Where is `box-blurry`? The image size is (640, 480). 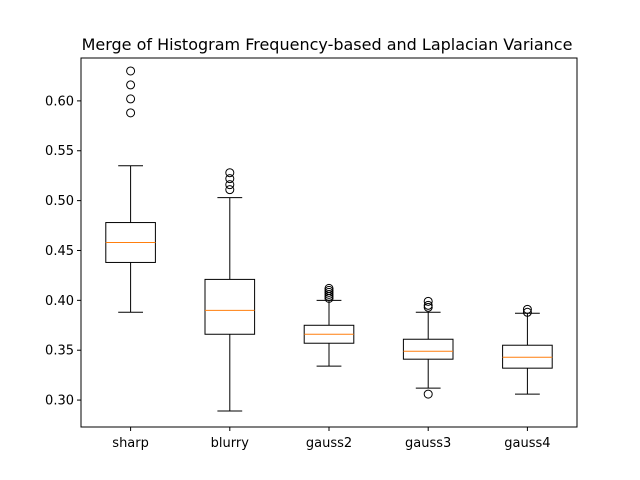 box-blurry is located at coordinates (230, 306).